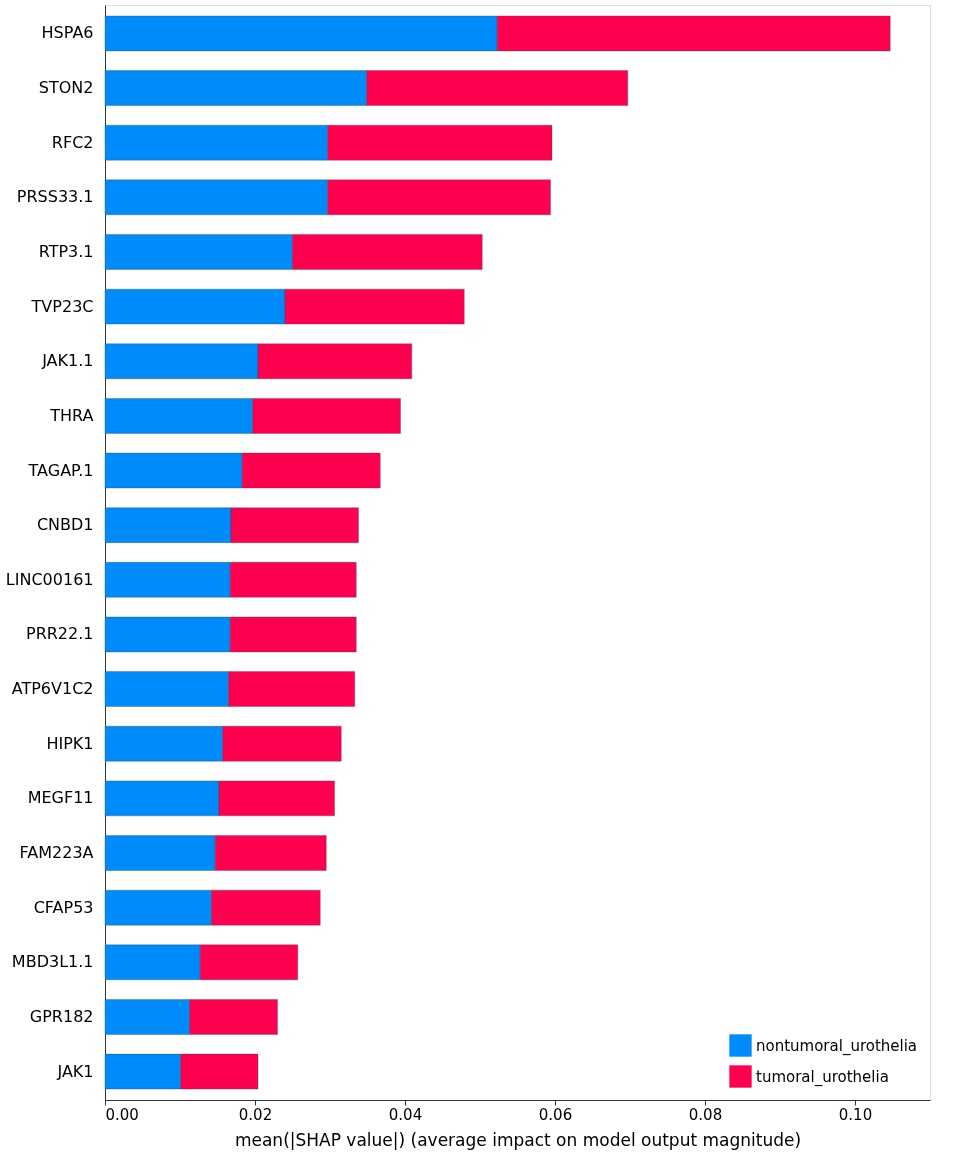 Image resolution: width=974 pixels, height=1163 pixels. I want to click on y-tick-label: PRSS33.1, so click(55, 197).